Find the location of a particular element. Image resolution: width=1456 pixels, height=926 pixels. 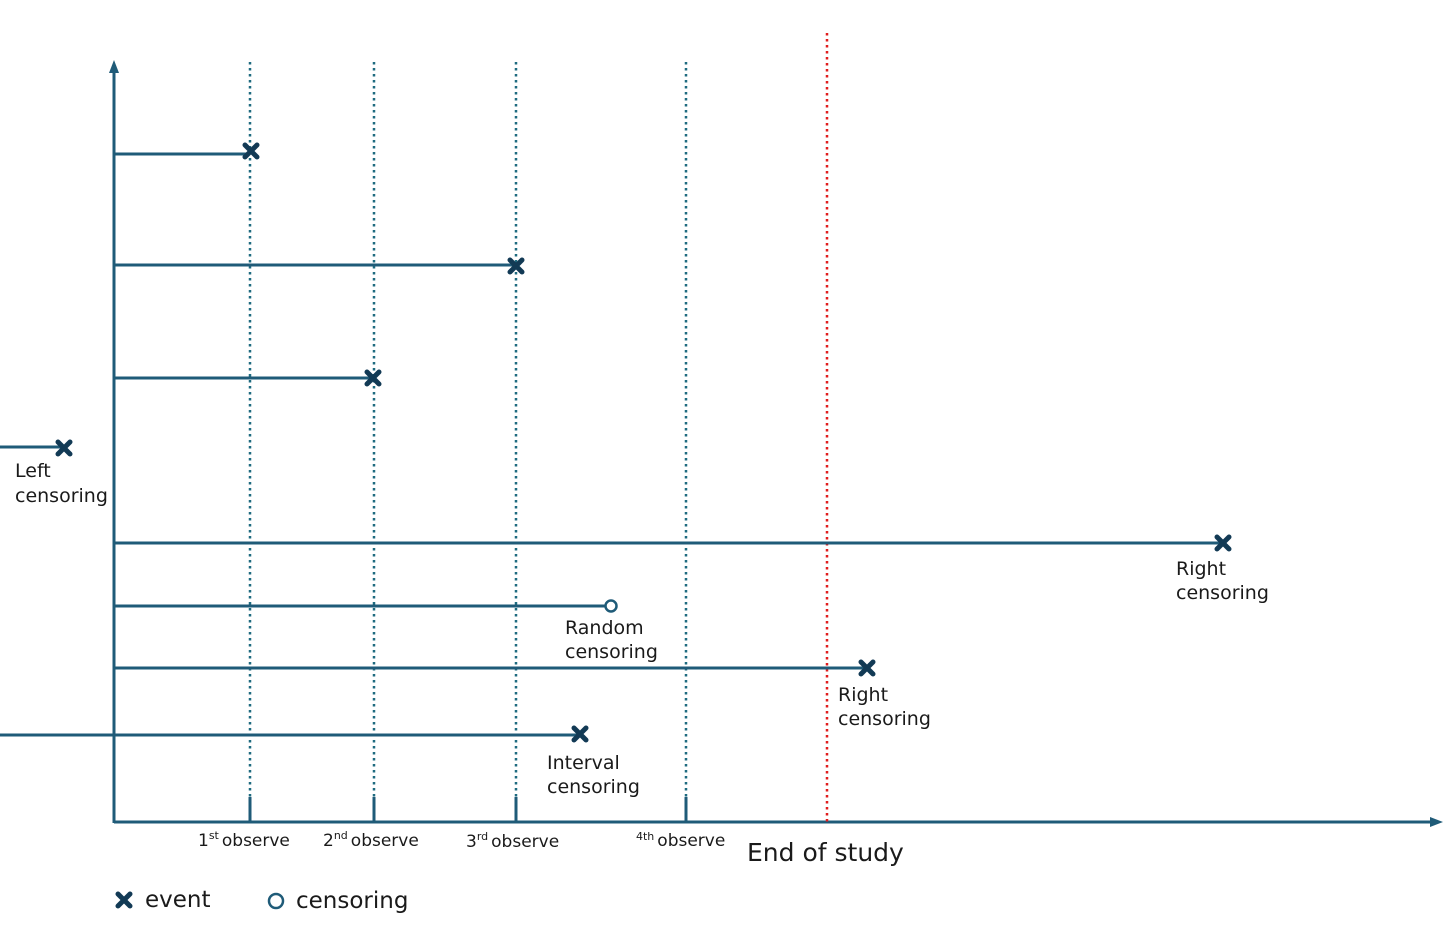

left-censoring-label: Left is located at coordinates (33, 471).